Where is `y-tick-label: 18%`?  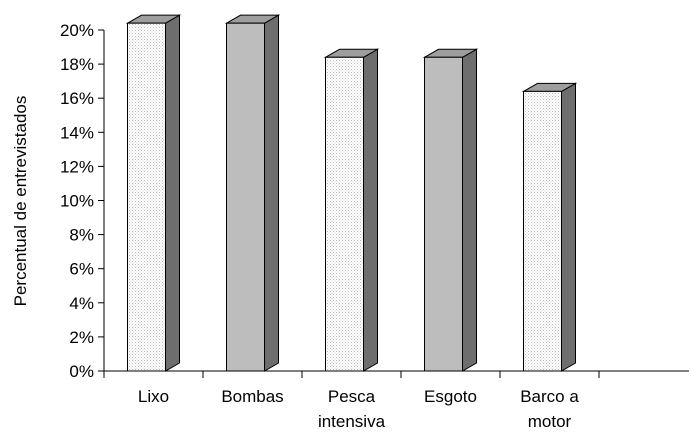
y-tick-label: 18% is located at coordinates (77, 64).